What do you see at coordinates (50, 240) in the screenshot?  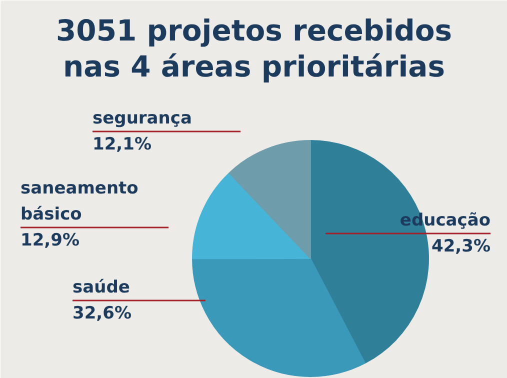 I see `data-label: 12,9%` at bounding box center [50, 240].